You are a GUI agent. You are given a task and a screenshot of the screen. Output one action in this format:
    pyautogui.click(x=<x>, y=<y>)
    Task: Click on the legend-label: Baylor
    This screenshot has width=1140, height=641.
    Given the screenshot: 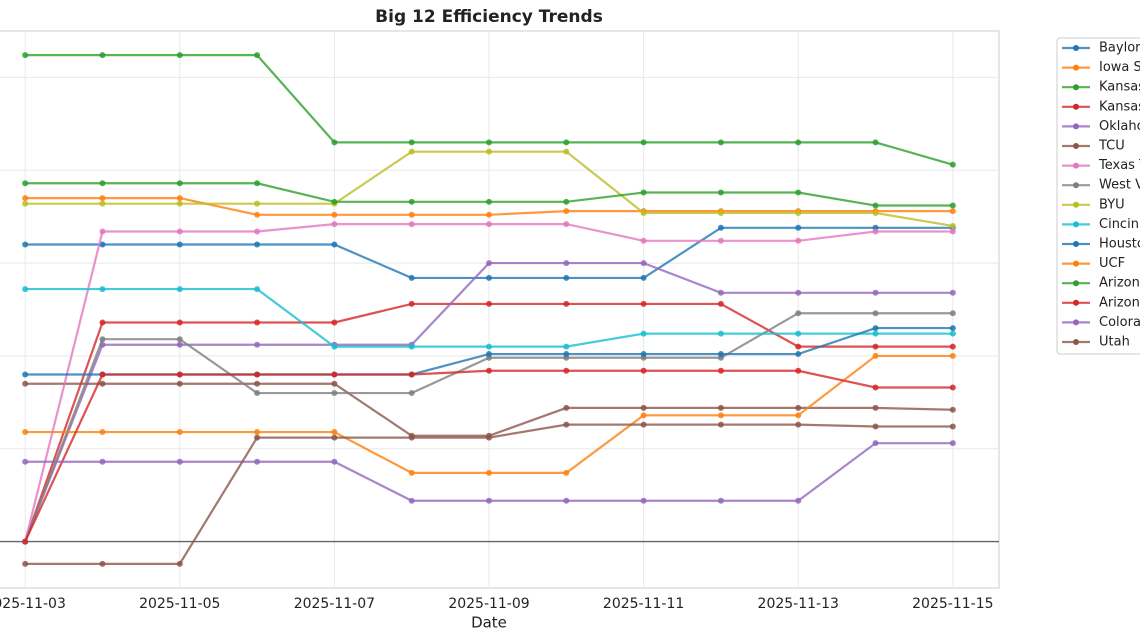 What is the action you would take?
    pyautogui.click(x=1119, y=48)
    